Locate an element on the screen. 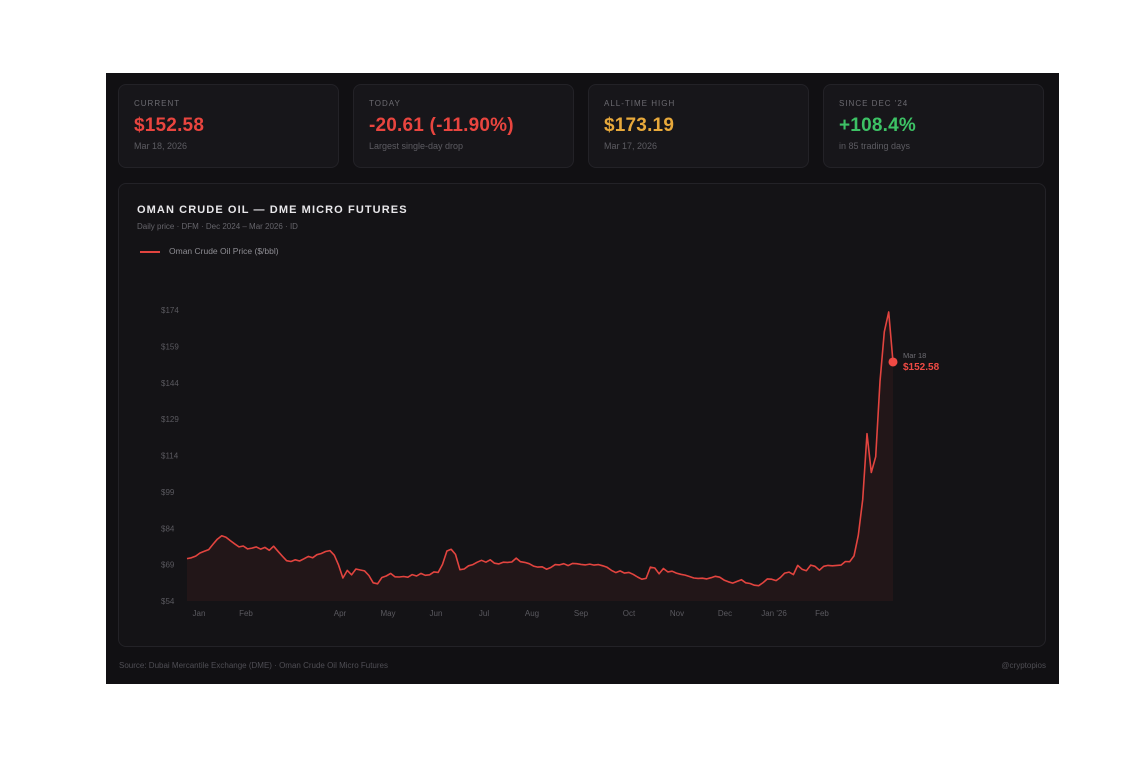 This screenshot has width=1140, height=760. y-tick-label: $69 is located at coordinates (168, 565).